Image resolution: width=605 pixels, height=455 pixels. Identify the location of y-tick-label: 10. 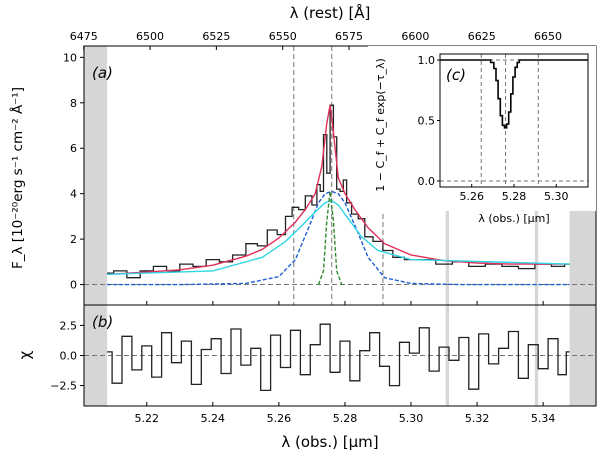
(70, 57).